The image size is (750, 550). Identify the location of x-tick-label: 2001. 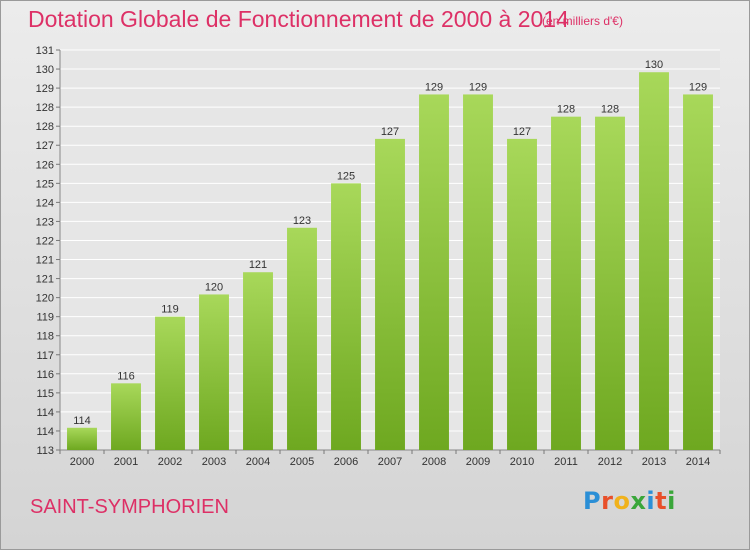
(126, 462).